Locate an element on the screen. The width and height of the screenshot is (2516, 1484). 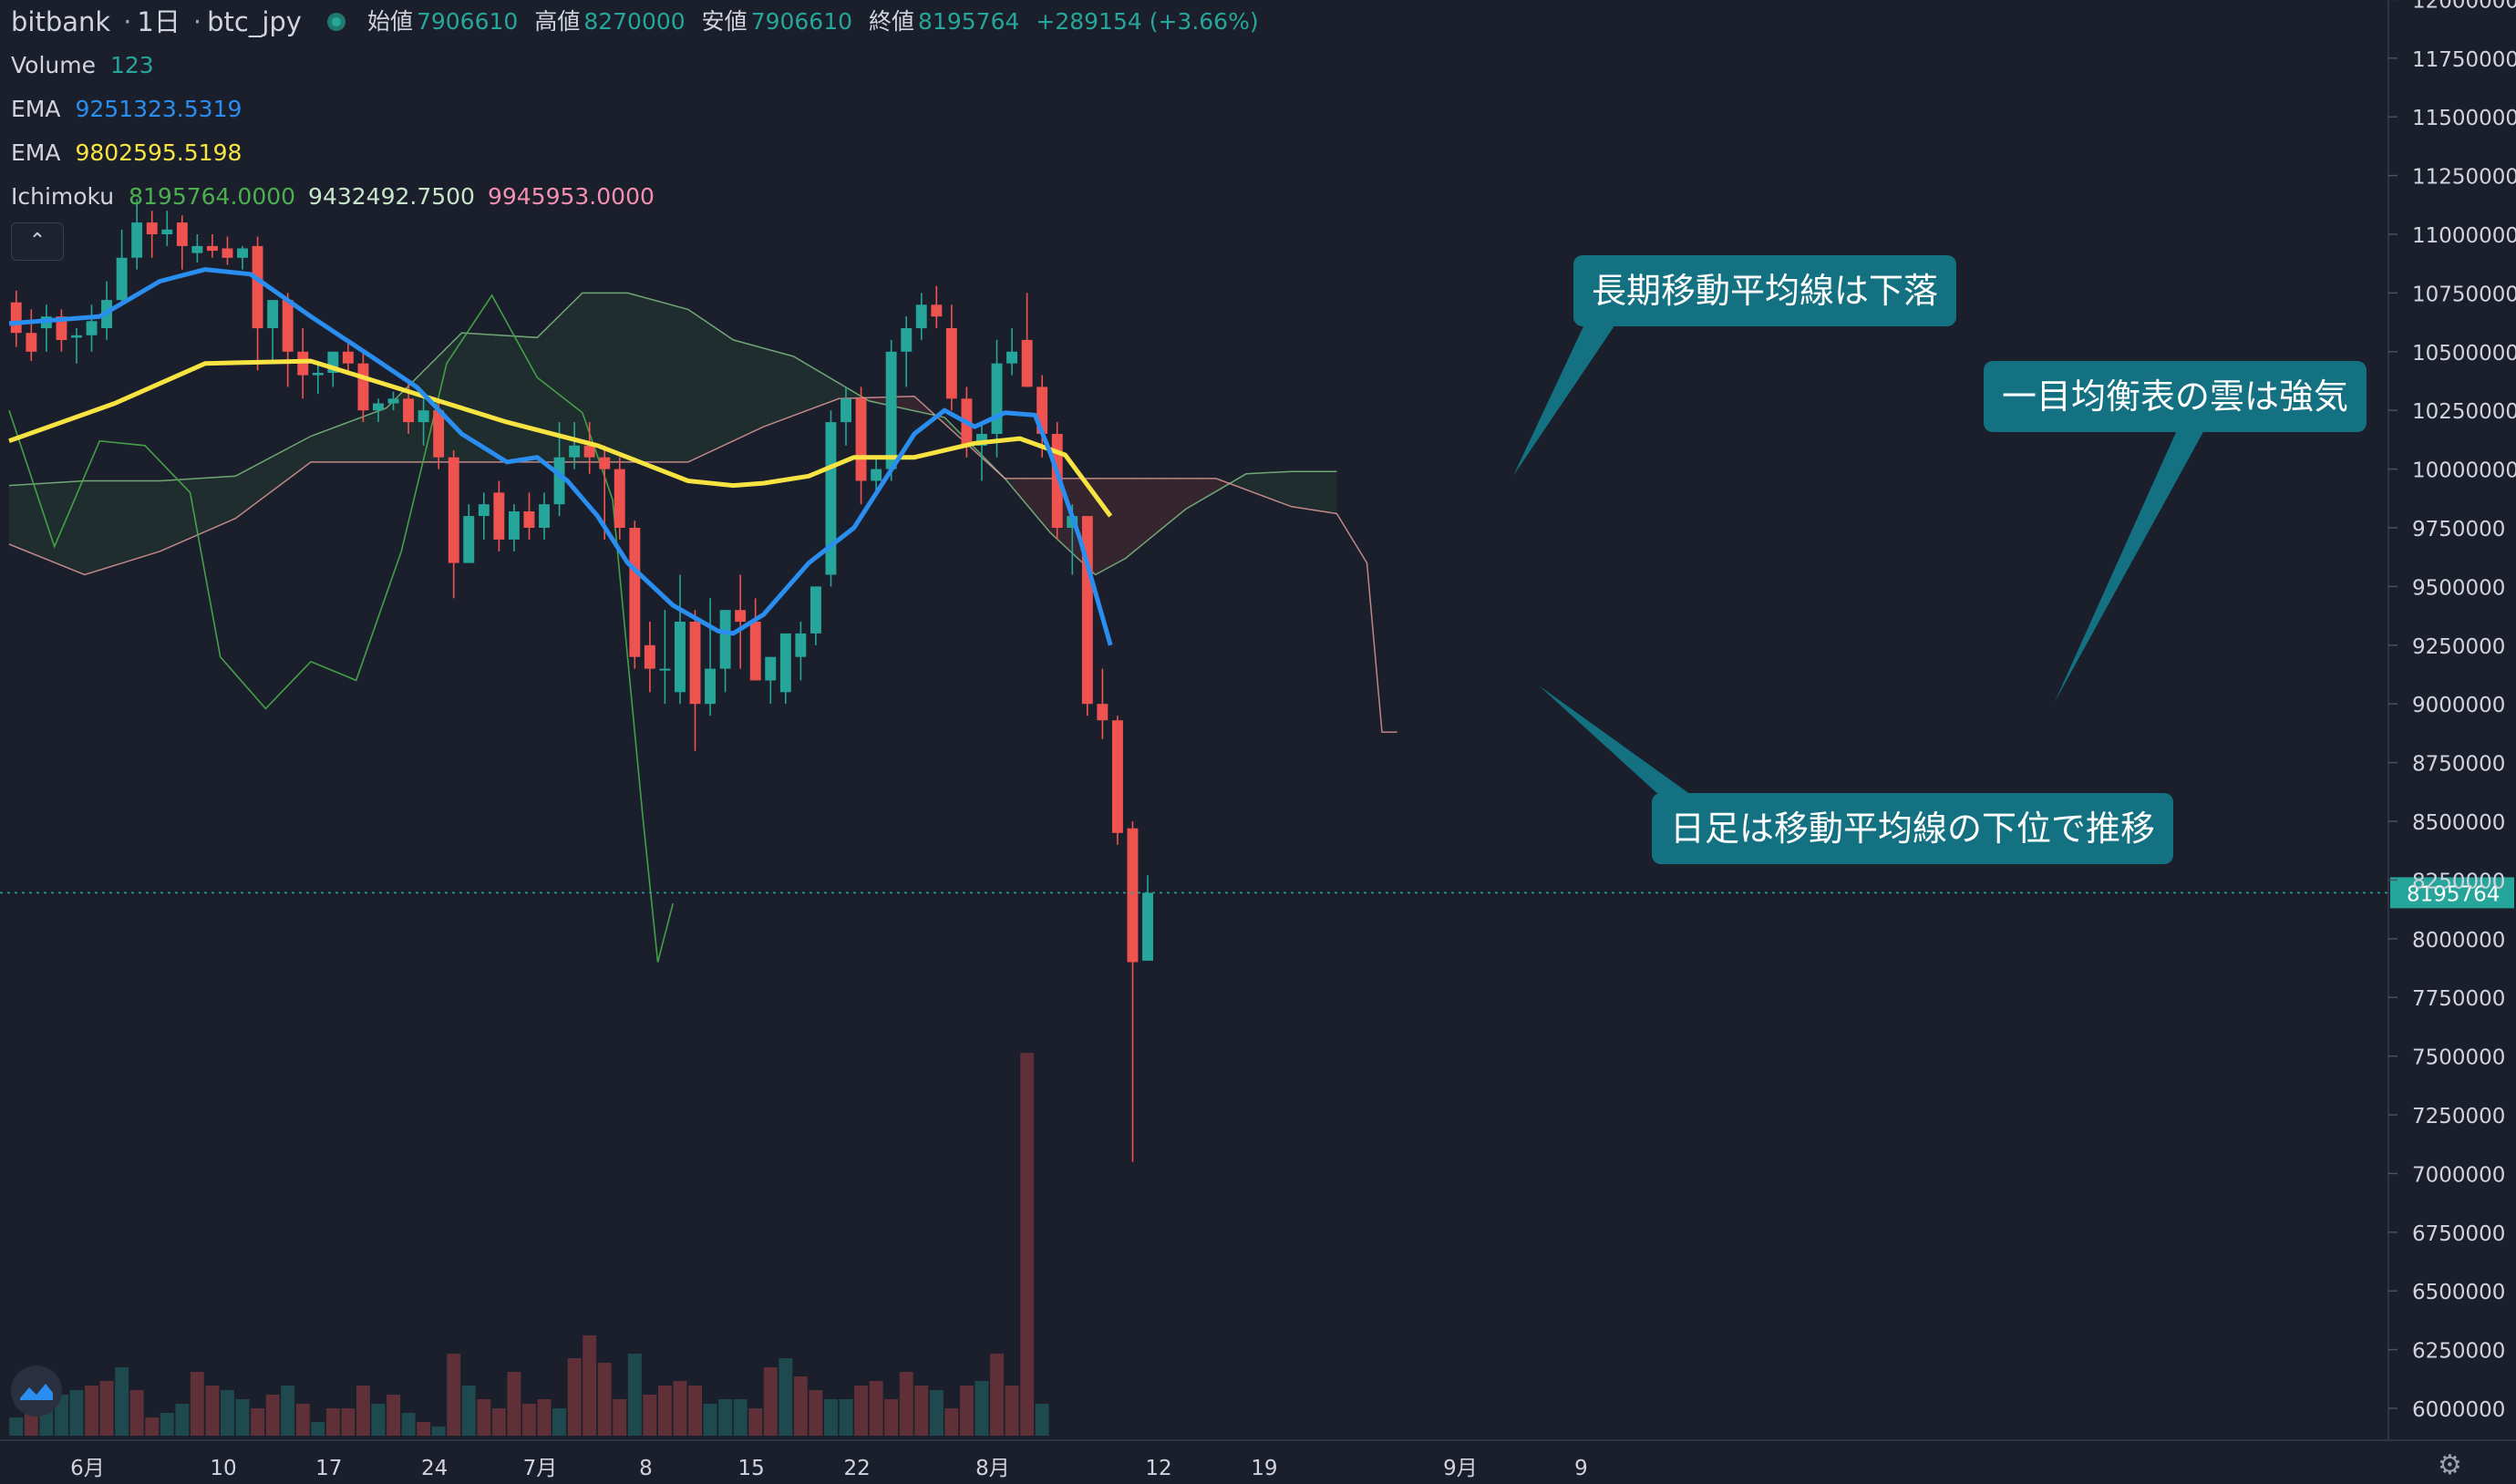
settings-gear-icon: ⚙ is located at coordinates (2450, 1465).